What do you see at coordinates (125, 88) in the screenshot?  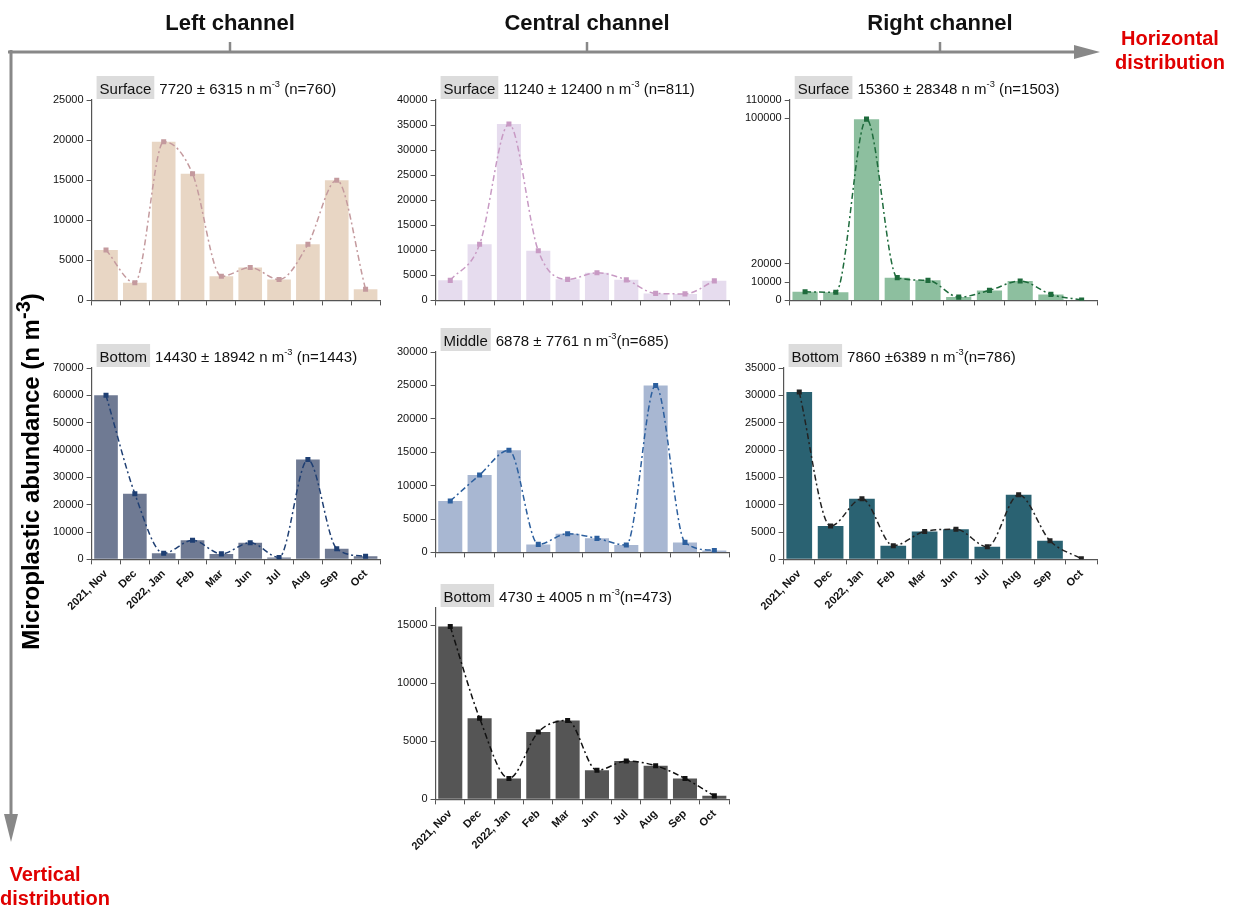 I see `text: Surface` at bounding box center [125, 88].